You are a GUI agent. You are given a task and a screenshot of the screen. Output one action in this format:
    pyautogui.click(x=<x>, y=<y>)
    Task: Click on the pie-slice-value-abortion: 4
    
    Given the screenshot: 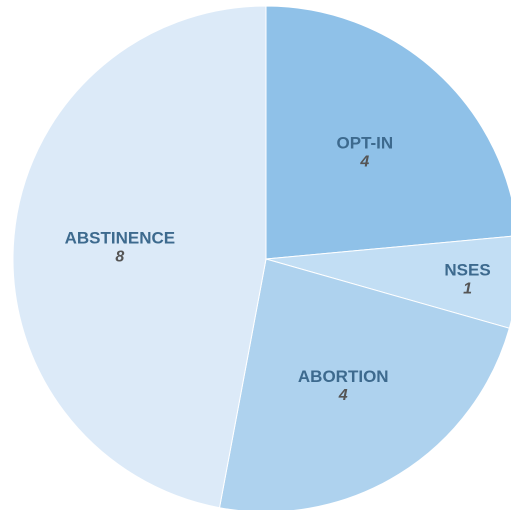 What is the action you would take?
    pyautogui.click(x=343, y=395)
    